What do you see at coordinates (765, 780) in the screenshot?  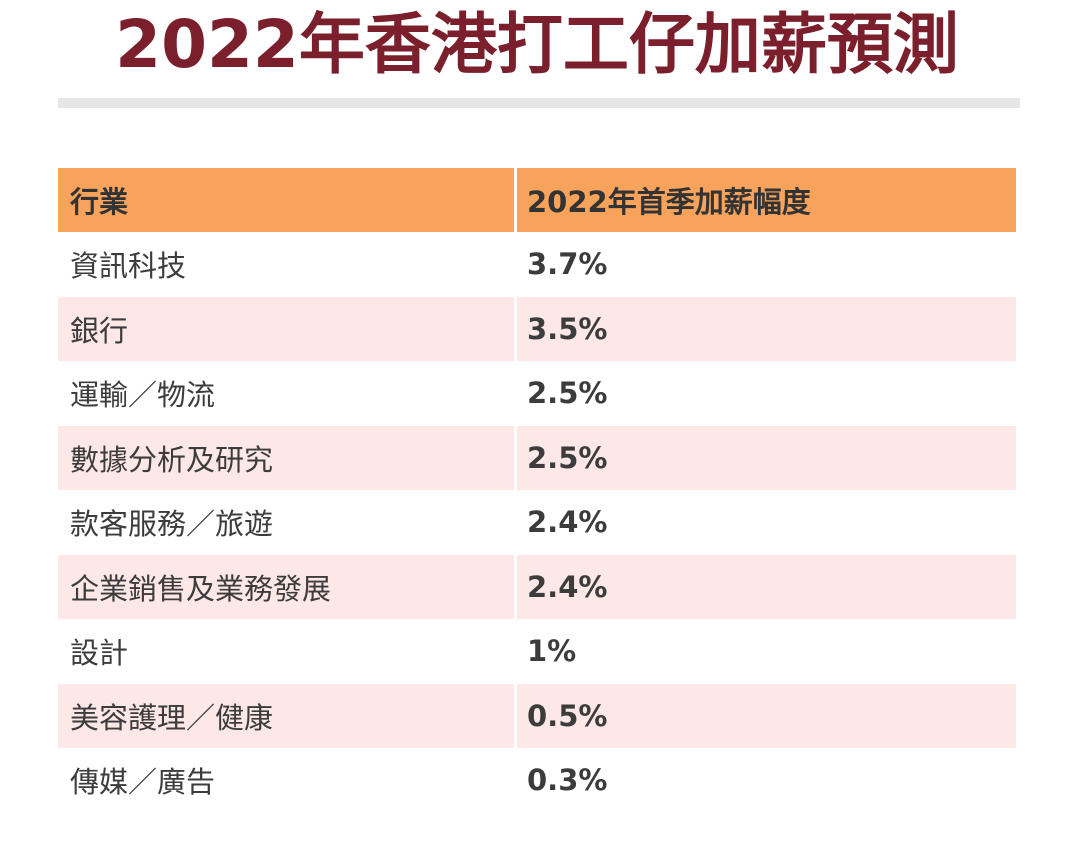 I see `raise-cell: 0.3%` at bounding box center [765, 780].